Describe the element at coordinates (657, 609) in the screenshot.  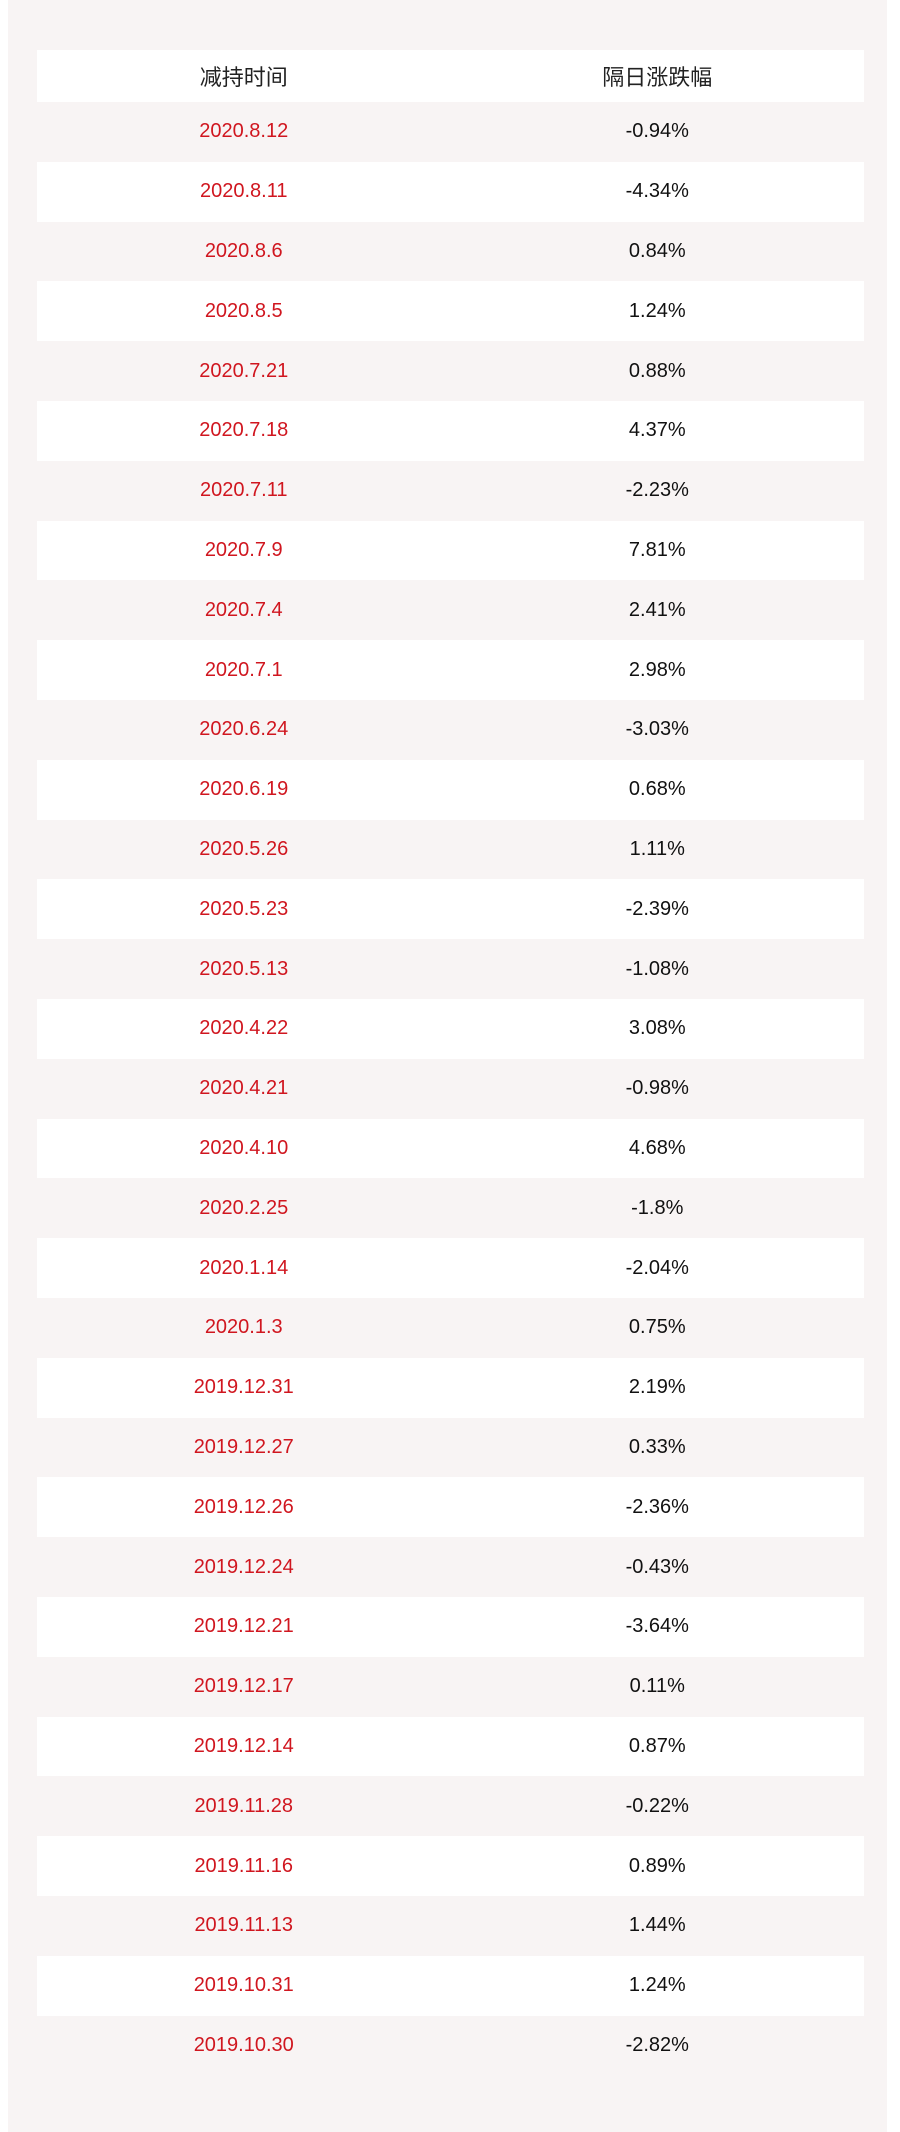
I see `change-cell: 2.41%` at that location.